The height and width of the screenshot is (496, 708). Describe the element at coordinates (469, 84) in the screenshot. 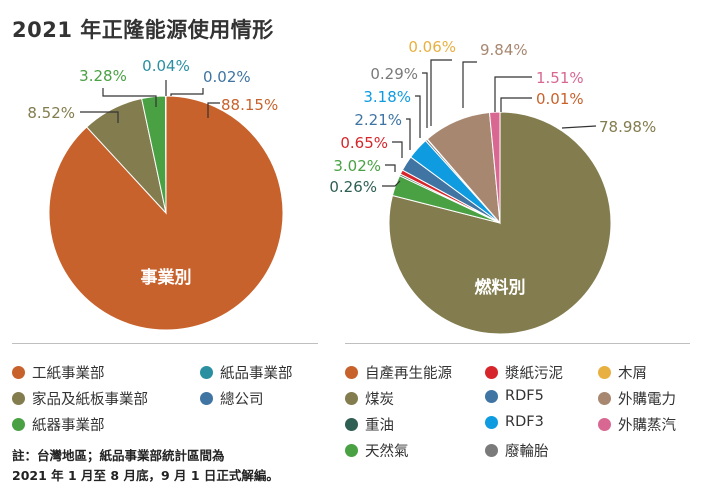

I see `leader-line-外購電力` at that location.